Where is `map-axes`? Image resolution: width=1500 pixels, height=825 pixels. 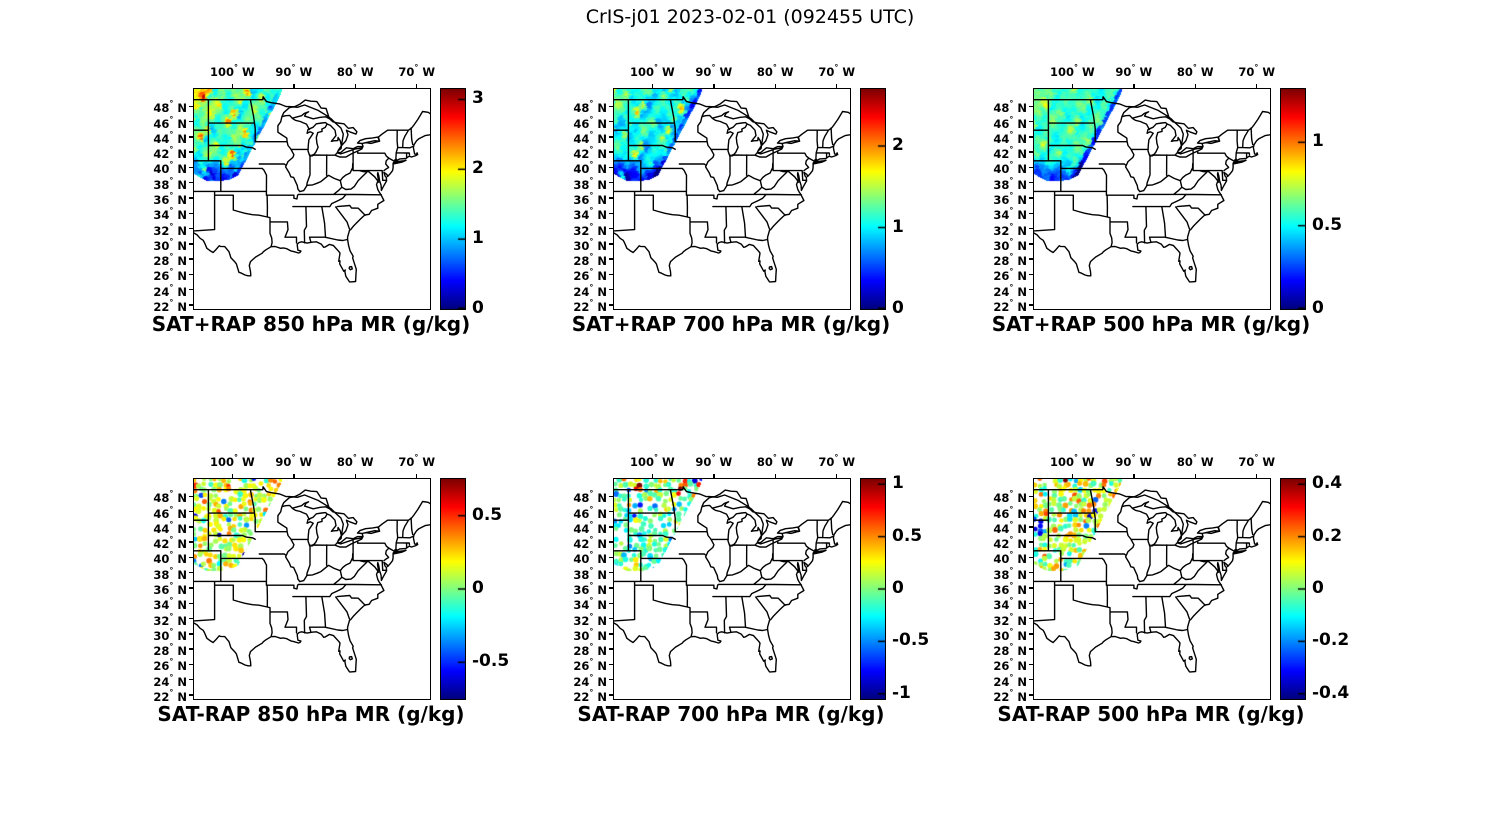
map-axes is located at coordinates (732, 199).